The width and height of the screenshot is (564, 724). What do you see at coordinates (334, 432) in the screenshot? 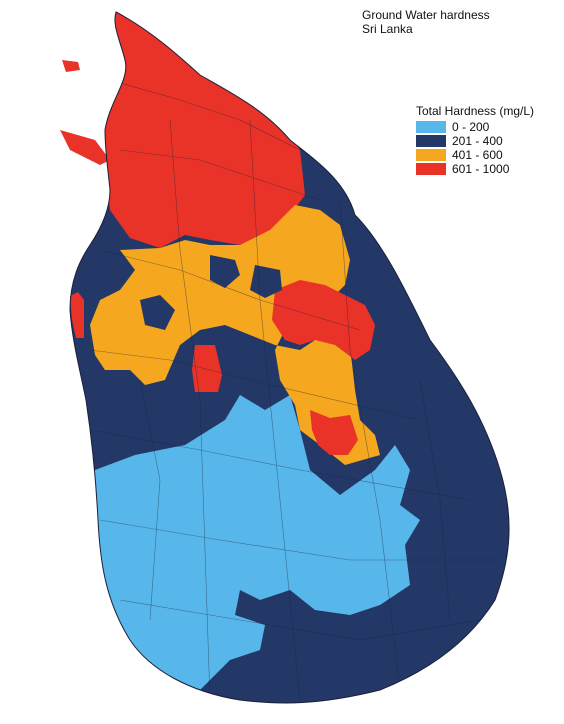
I see `region-601-1000-south` at bounding box center [334, 432].